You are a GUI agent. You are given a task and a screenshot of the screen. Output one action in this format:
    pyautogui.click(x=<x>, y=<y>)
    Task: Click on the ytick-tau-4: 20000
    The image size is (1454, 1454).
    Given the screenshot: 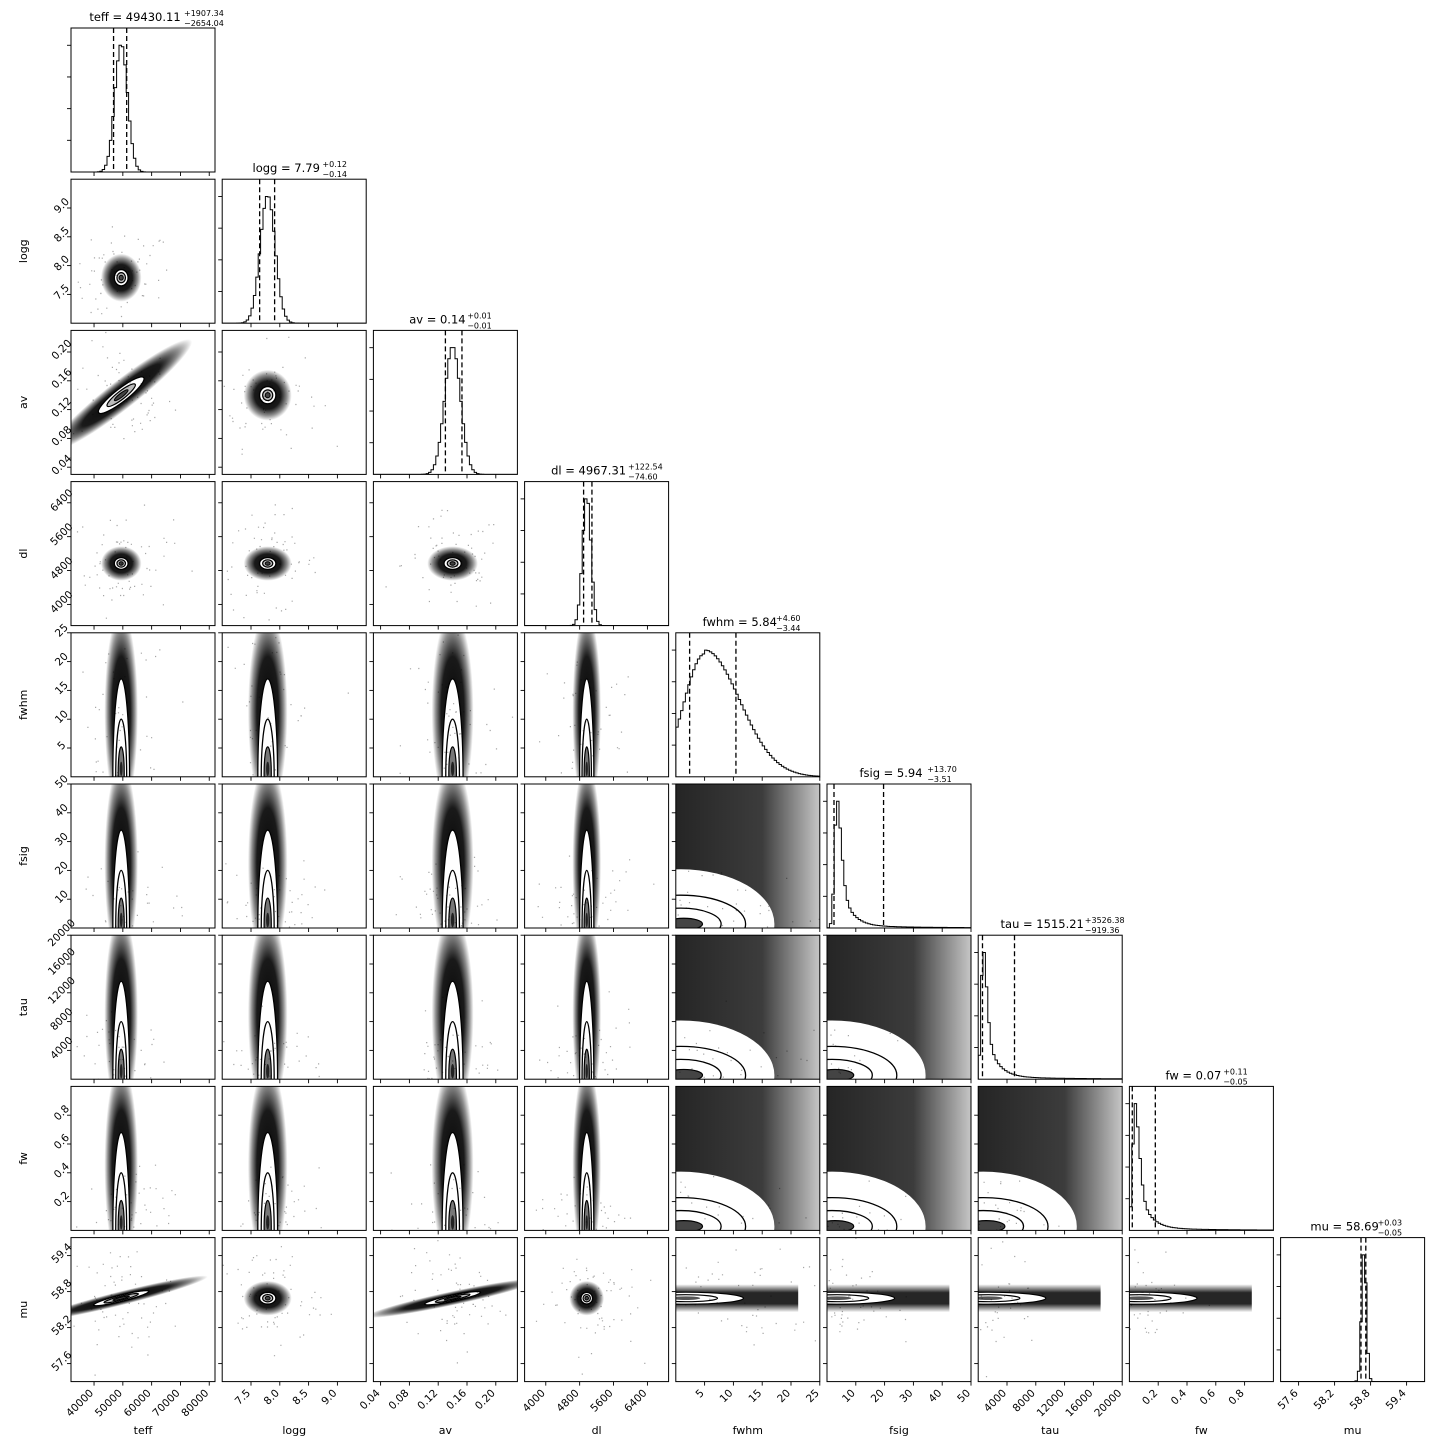 What is the action you would take?
    pyautogui.click(x=62, y=933)
    